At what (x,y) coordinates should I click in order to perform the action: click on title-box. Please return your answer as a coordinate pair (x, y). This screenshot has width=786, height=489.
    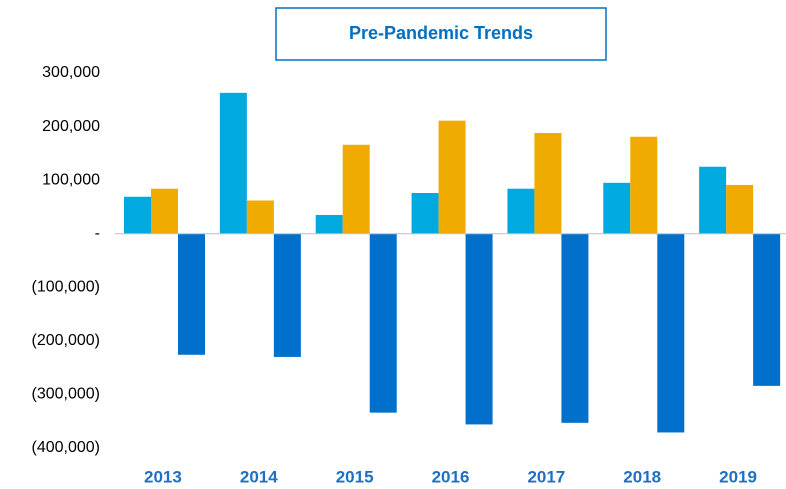
    Looking at the image, I should click on (441, 34).